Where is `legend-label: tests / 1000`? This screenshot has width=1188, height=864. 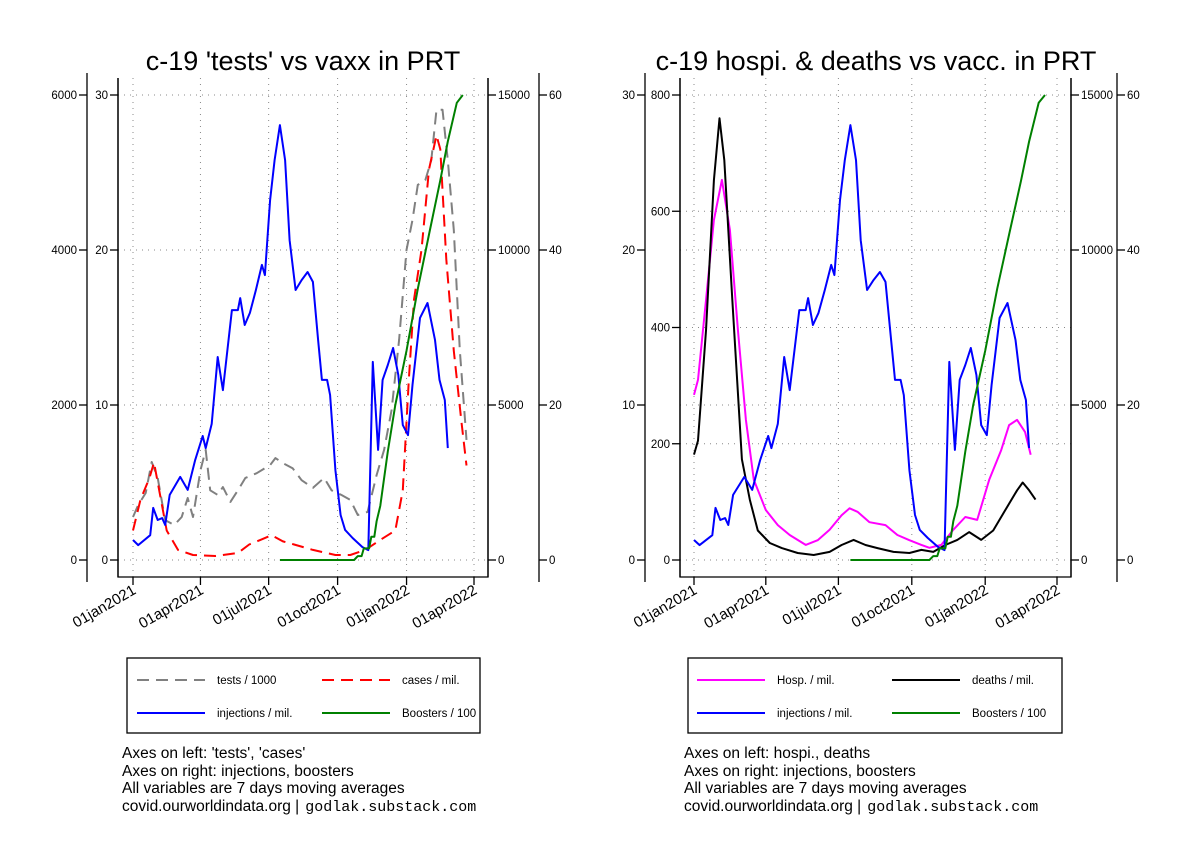
legend-label: tests / 1000 is located at coordinates (246, 681).